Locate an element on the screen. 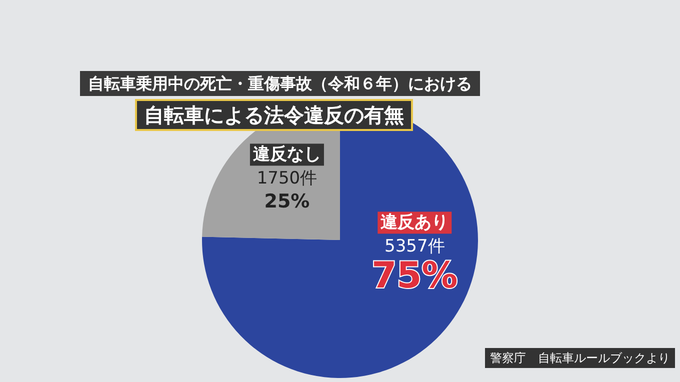  slice-label: 違反あり is located at coordinates (414, 222).